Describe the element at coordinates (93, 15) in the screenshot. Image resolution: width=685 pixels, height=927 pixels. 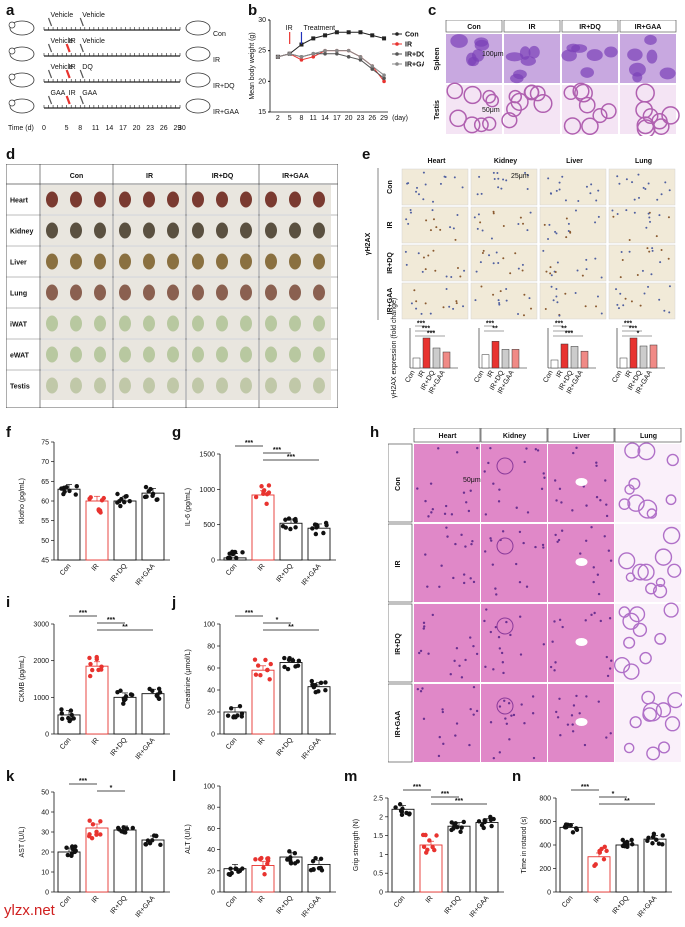
I see `injection-label: Vehicle` at that location.